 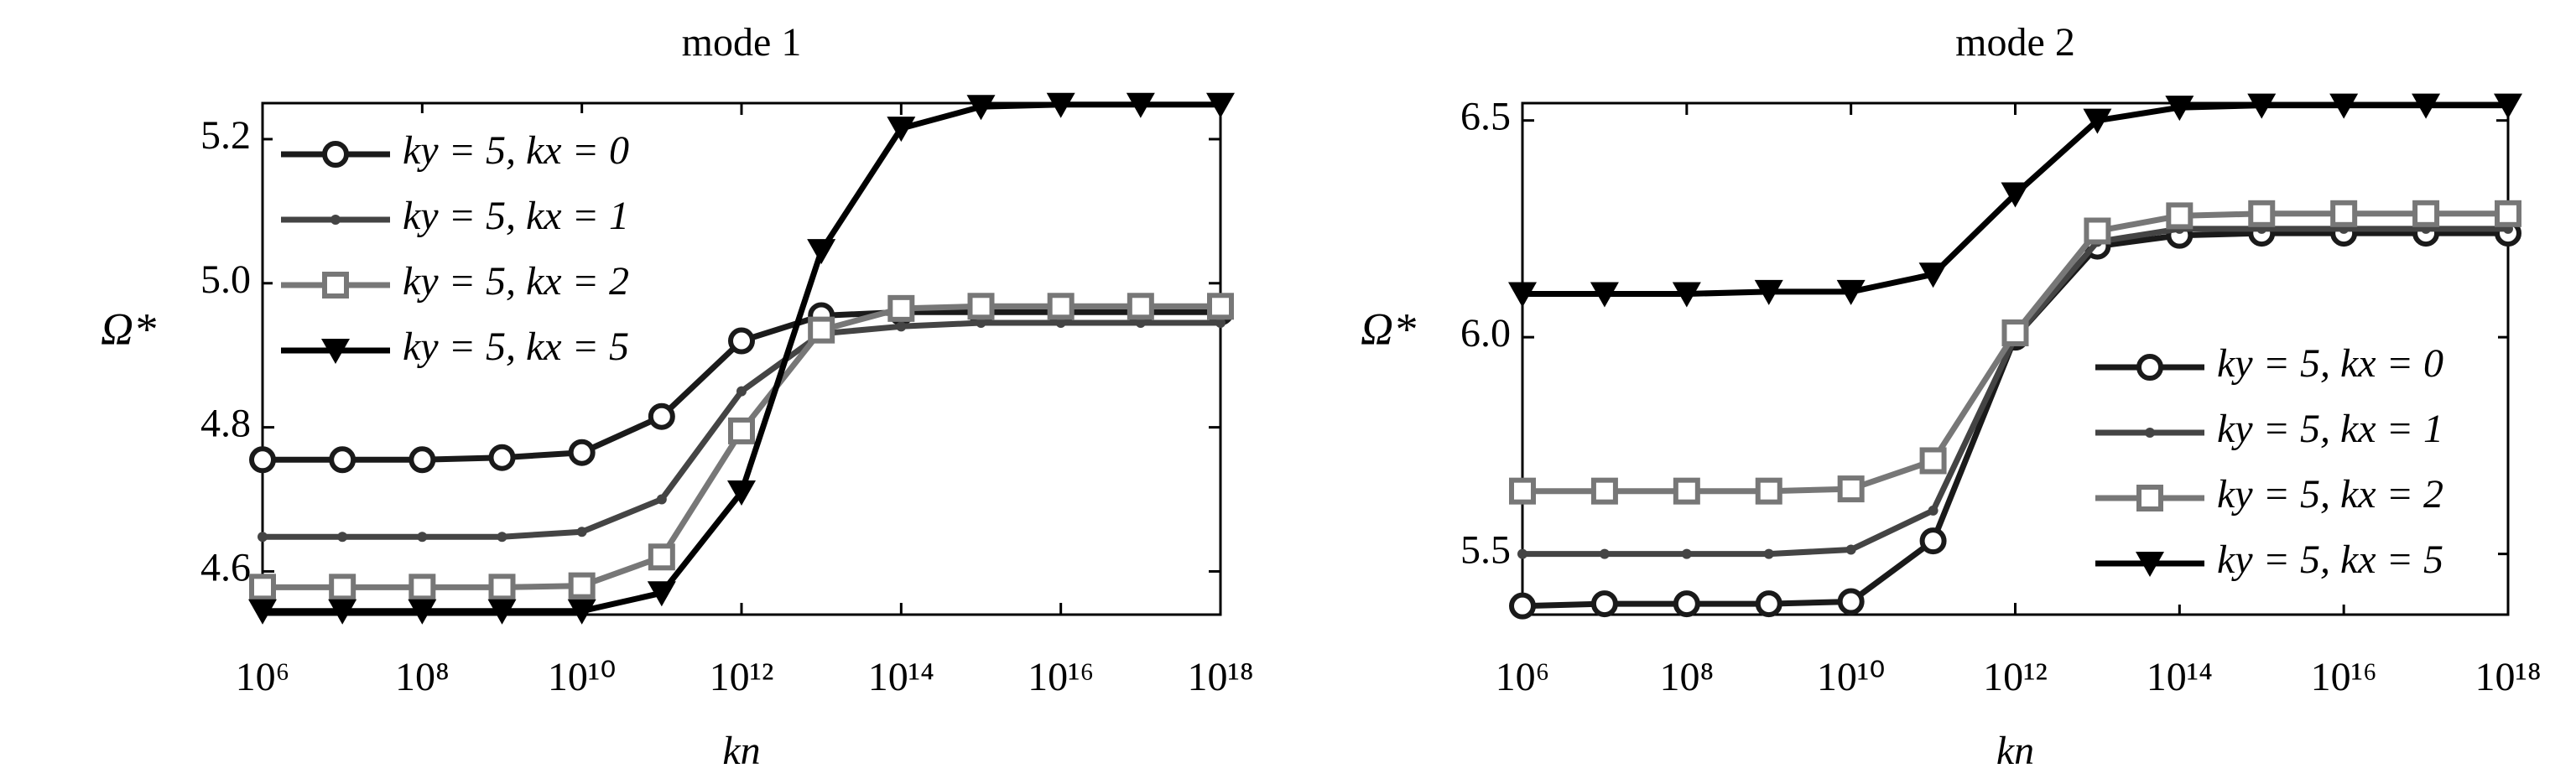 What do you see at coordinates (422, 677) in the screenshot?
I see `x-tick-label: 10⁸` at bounding box center [422, 677].